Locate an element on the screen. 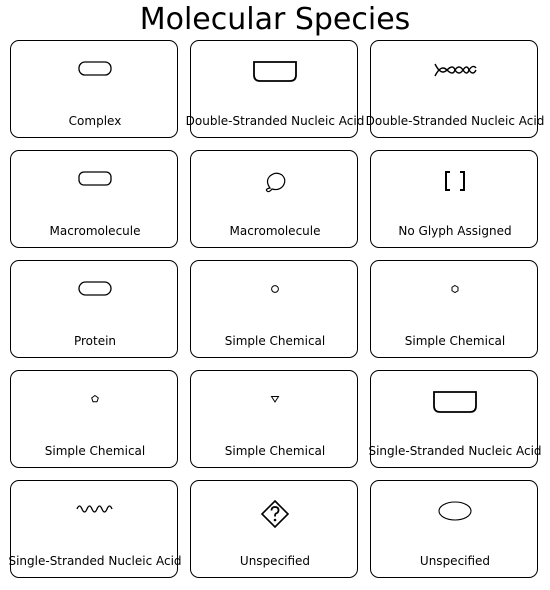 The width and height of the screenshot is (550, 590). triangle-icon is located at coordinates (275, 399).